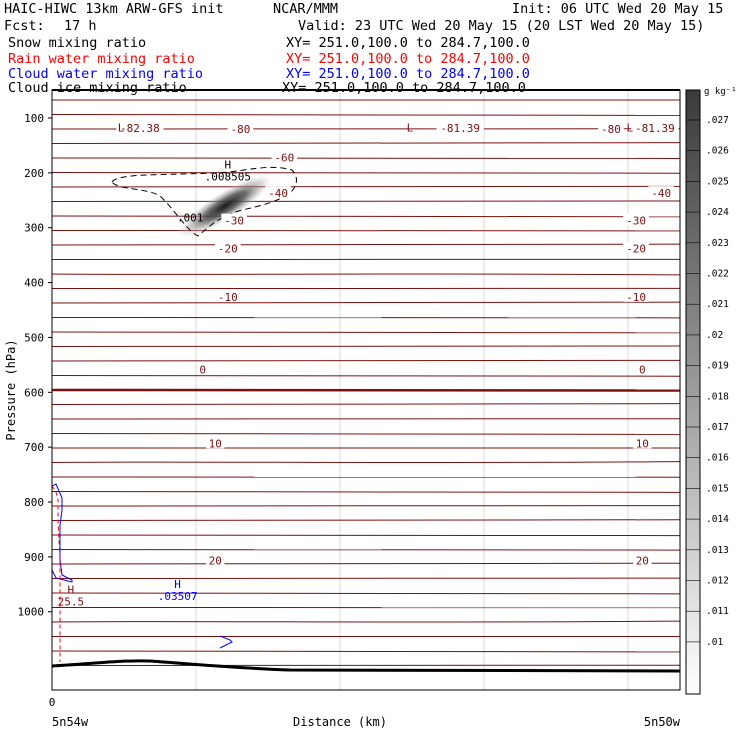  I want to click on pressure-tick-label: 100, so click(34, 118).